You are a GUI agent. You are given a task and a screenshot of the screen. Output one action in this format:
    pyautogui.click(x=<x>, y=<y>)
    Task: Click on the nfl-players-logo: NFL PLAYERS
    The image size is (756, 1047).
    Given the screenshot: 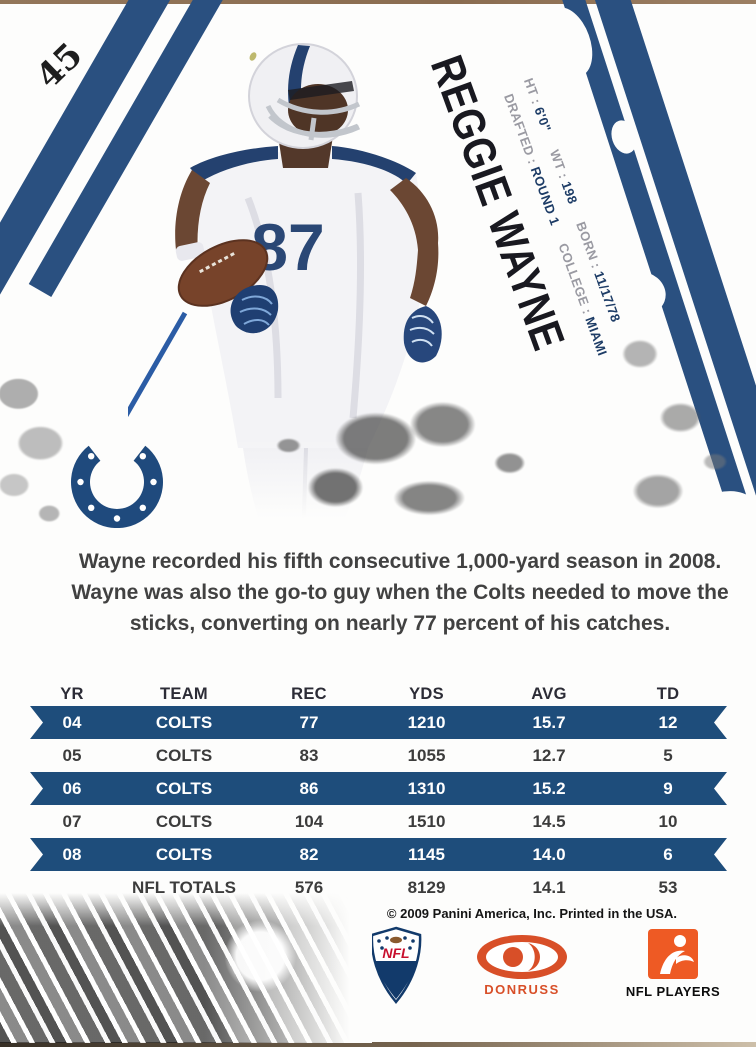 What is the action you would take?
    pyautogui.click(x=673, y=963)
    